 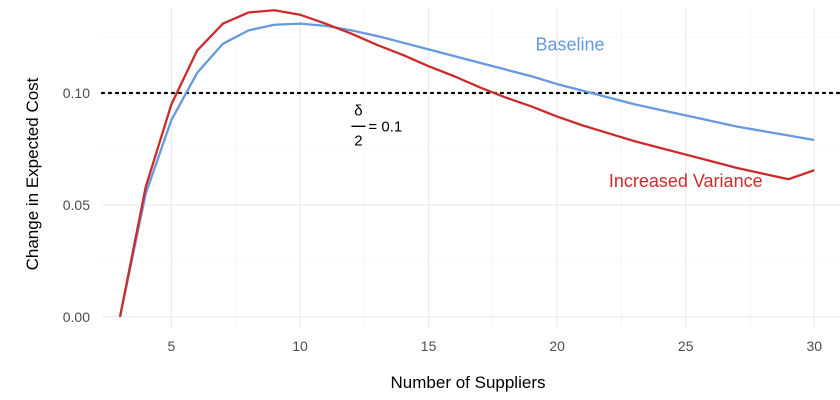 What do you see at coordinates (468, 382) in the screenshot?
I see `x-axis-title: Number of Suppliers` at bounding box center [468, 382].